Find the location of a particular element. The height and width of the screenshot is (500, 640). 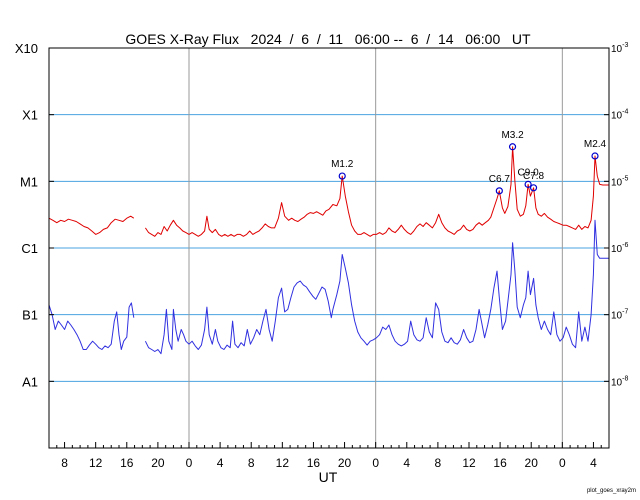

right-axis-label: 10⁻⁷ is located at coordinates (619, 315).